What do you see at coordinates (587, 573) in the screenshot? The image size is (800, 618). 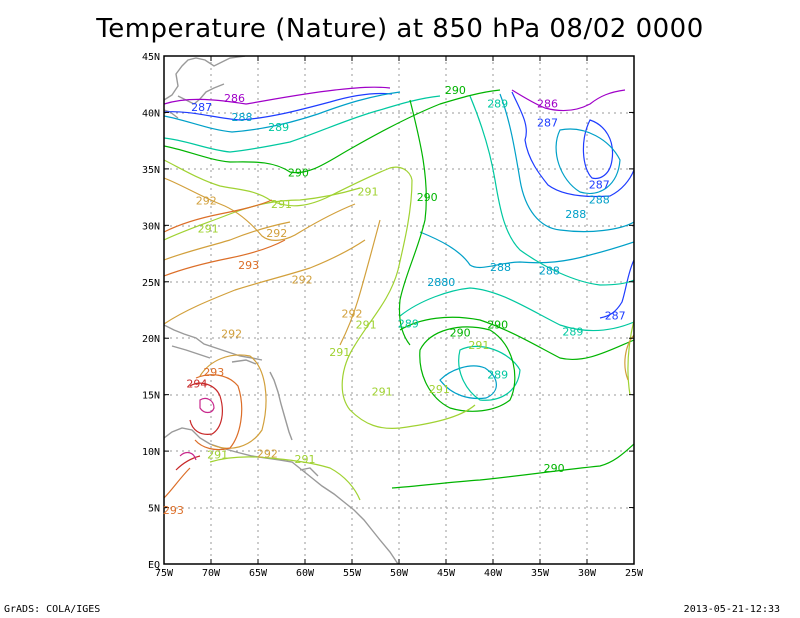 I see `lon-tick-label: 30W` at bounding box center [587, 573].